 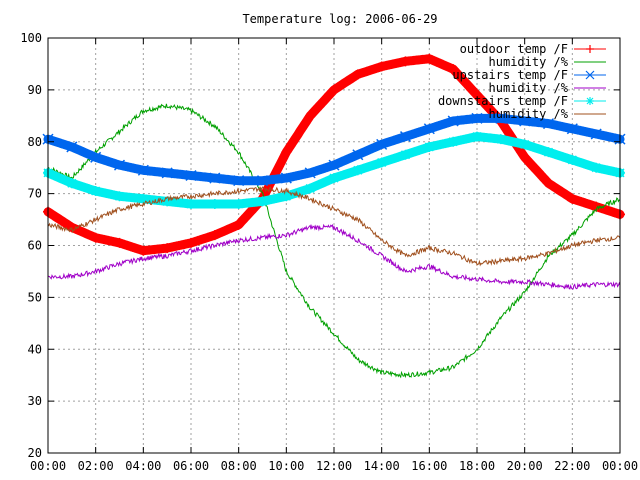 I want to click on x-tick-label: 22:00, so click(x=572, y=466).